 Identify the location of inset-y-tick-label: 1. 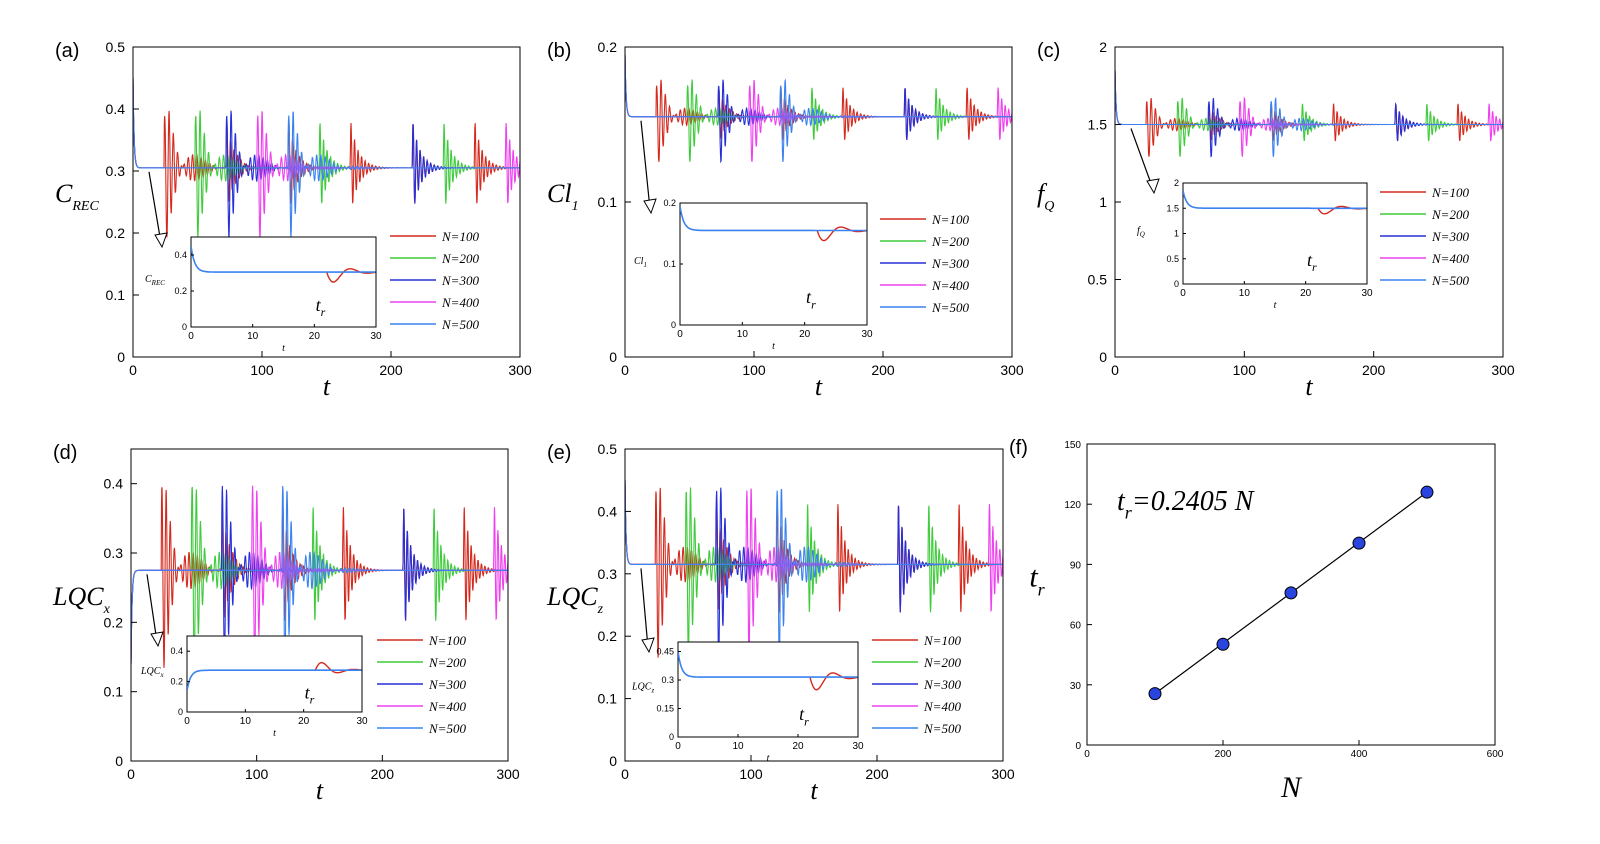
(1176, 234).